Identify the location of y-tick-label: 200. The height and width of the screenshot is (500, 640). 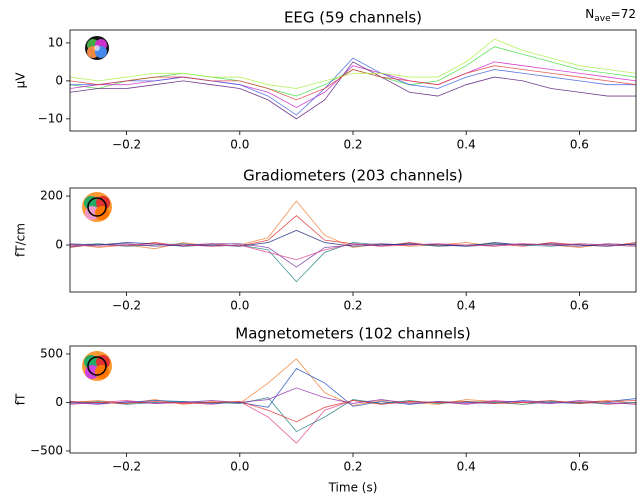
(51, 196).